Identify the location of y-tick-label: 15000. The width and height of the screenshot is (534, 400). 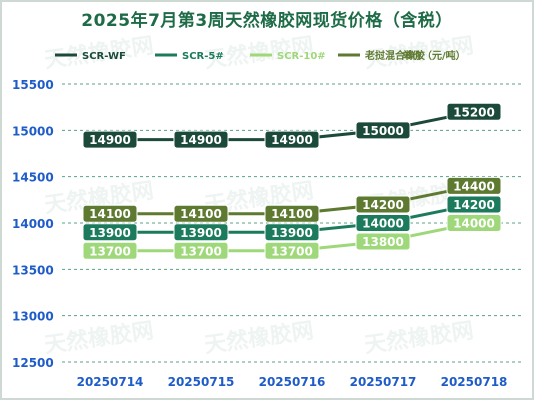
(33, 131).